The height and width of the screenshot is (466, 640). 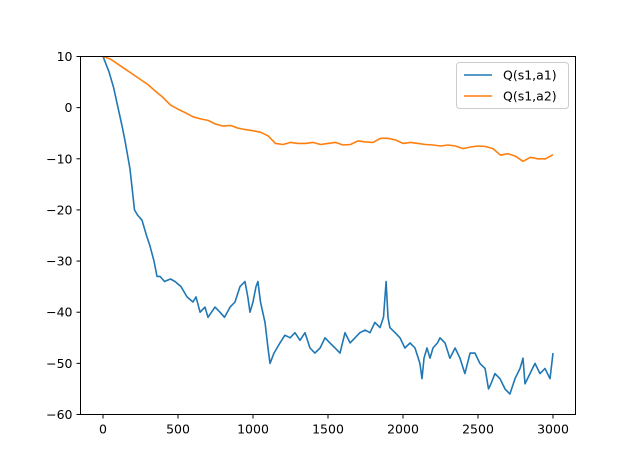 I want to click on y-tick-label: −40, so click(x=59, y=312).